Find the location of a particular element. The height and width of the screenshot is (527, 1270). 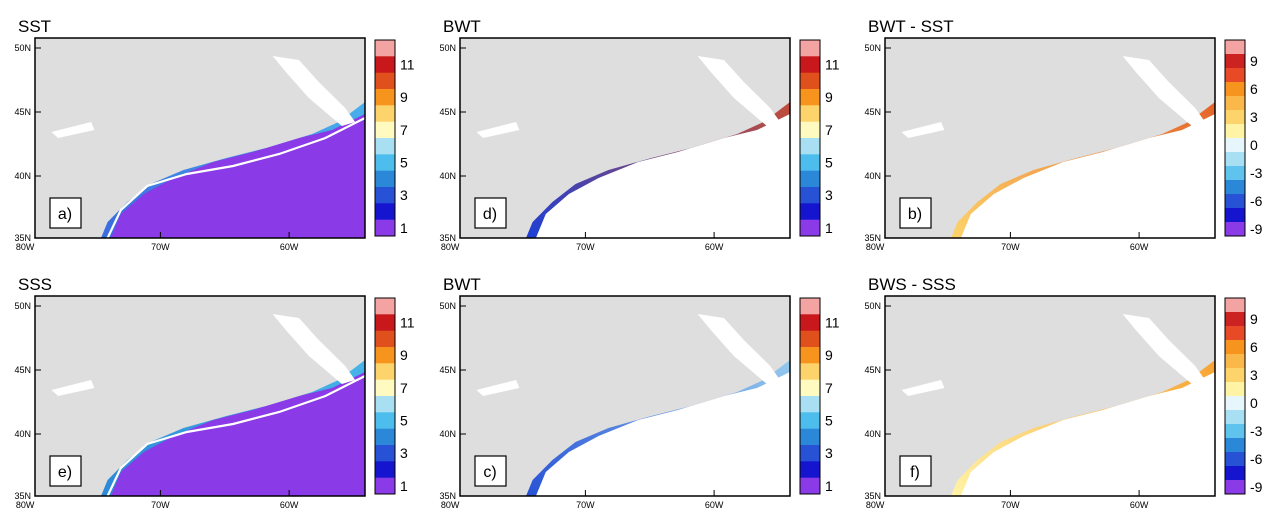

panel-label: d) is located at coordinates (490, 214).